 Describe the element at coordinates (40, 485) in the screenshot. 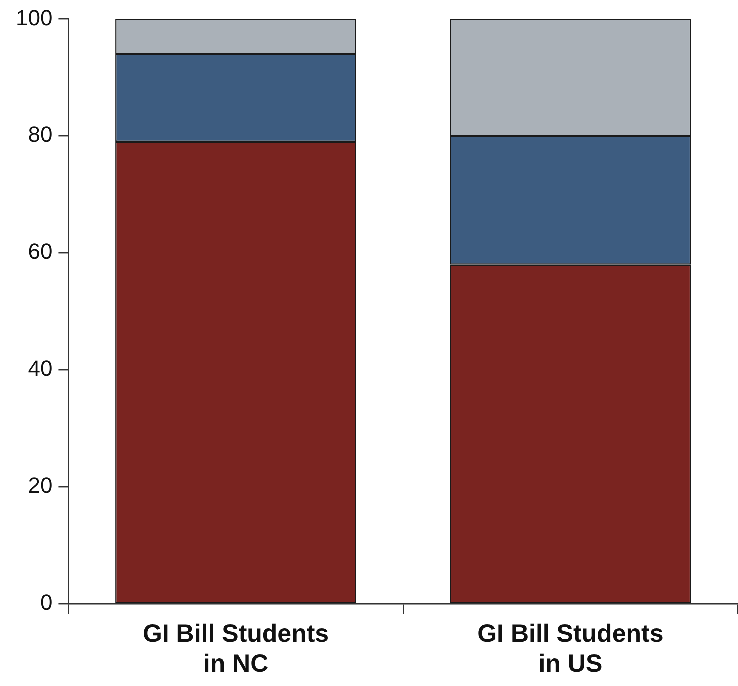

I see `y-tick-label: 20` at that location.